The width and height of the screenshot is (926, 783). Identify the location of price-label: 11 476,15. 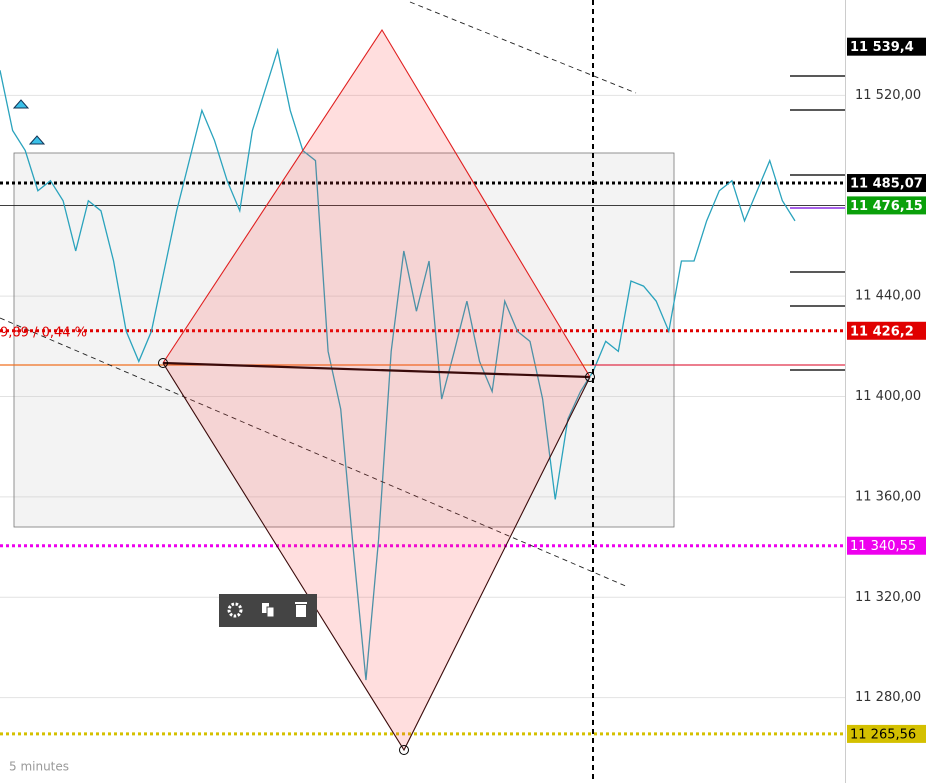
(886, 206).